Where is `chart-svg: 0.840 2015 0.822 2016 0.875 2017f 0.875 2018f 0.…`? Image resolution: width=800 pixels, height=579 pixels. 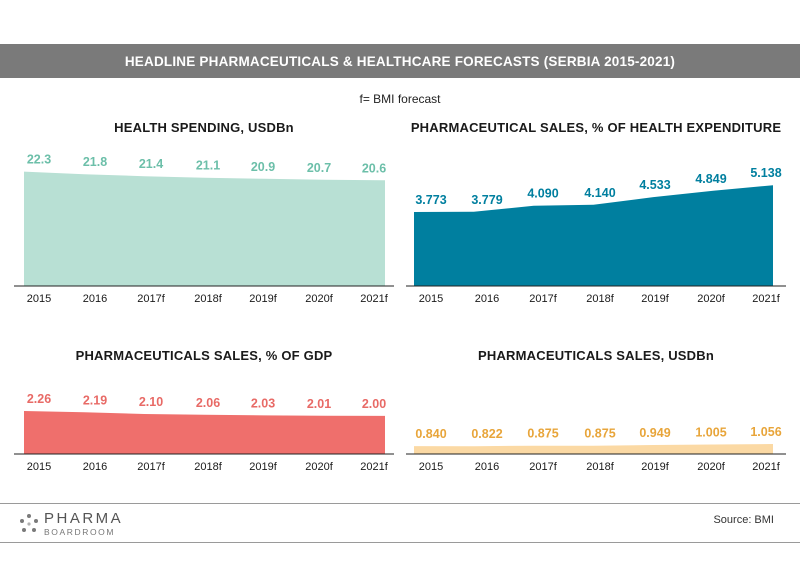 chart-svg: 0.840 2015 0.822 2016 0.875 2017f 0.875 2018f 0.… is located at coordinates (596, 449).